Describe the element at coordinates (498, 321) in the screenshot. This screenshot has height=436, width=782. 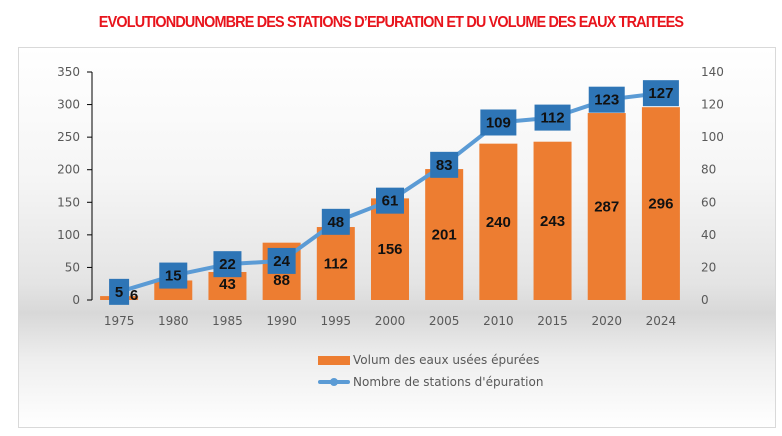
I see `x-tick-label: 2010` at that location.